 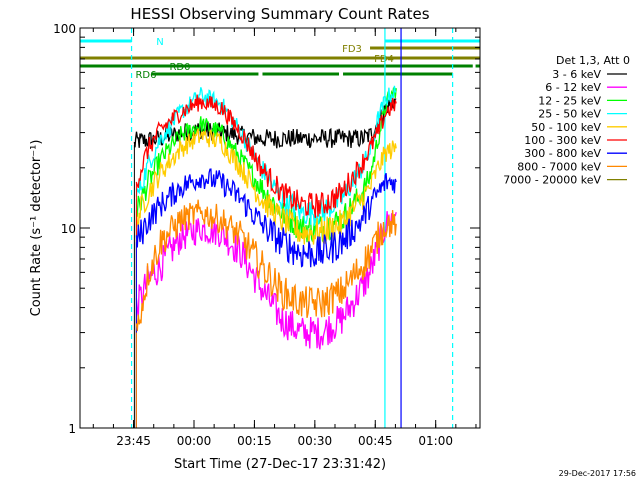 I want to click on series-100-300-kev-line, so click(x=266, y=156).